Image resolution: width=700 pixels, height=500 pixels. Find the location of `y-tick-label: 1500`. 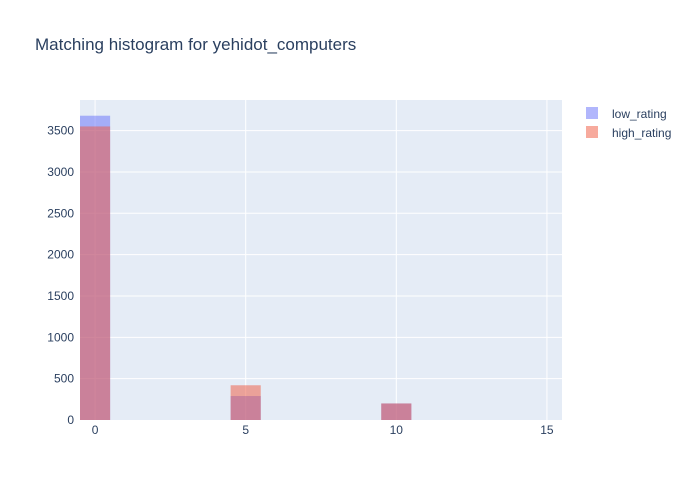

y-tick-label: 1500 is located at coordinates (60, 296).